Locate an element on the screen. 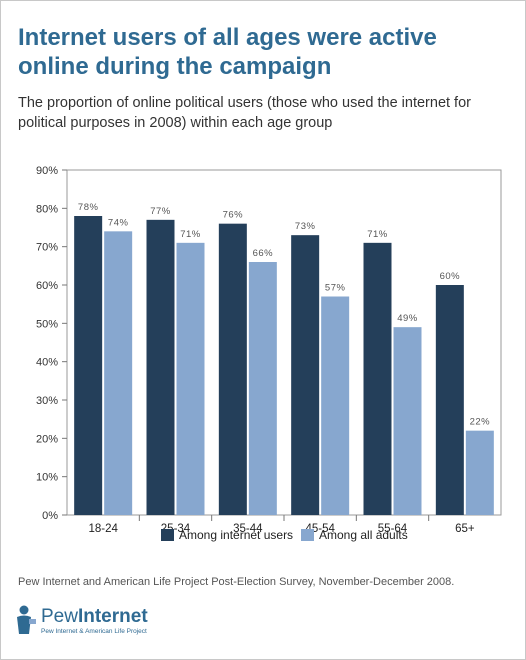 The image size is (526, 660). data-label-internet-users: 77% is located at coordinates (160, 211).